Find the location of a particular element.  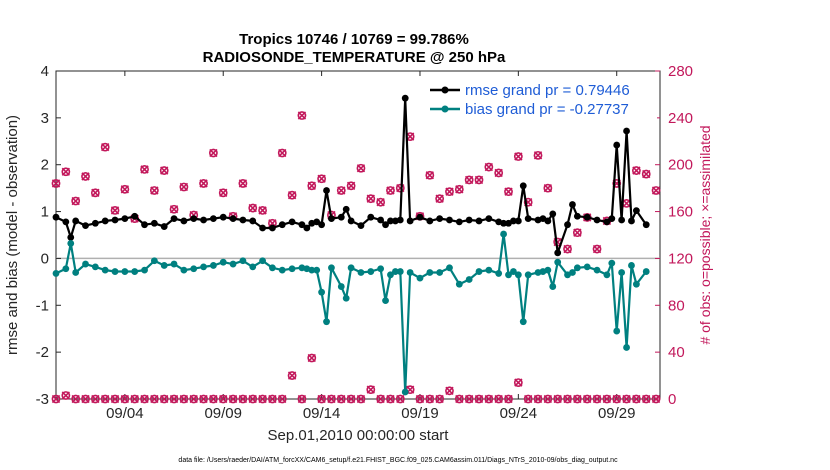

x-tick-label: 09/04 is located at coordinates (125, 413).